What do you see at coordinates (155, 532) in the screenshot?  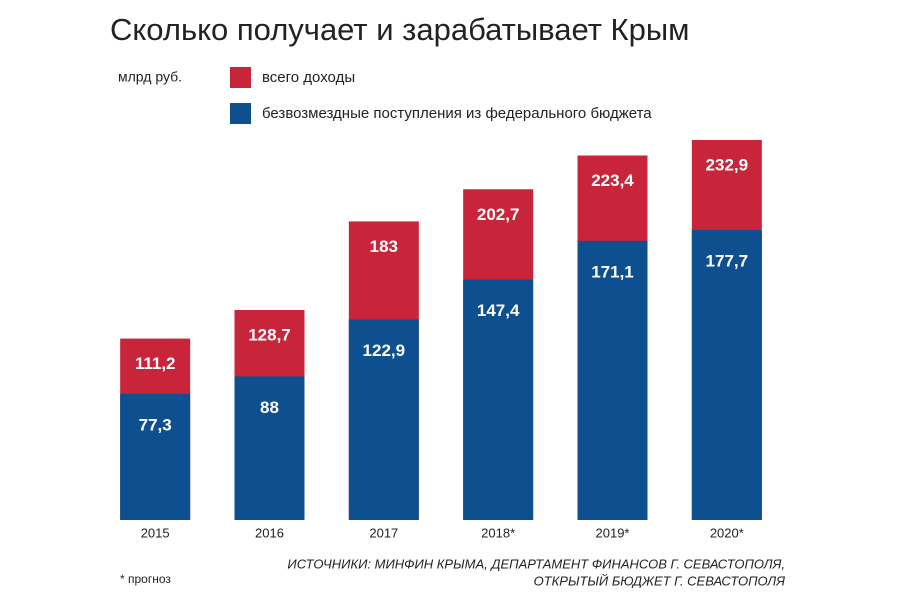 I see `x-tick-label: 2015` at bounding box center [155, 532].